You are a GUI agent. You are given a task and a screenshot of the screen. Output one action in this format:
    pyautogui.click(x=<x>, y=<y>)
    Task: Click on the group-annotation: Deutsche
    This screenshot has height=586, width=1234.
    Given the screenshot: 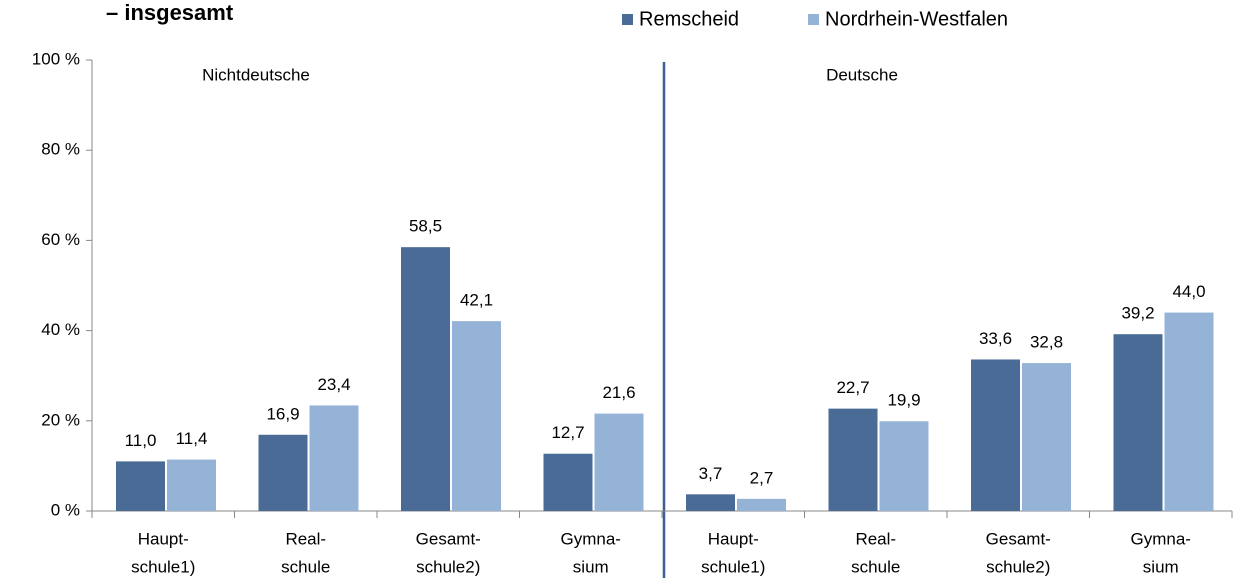 What is the action you would take?
    pyautogui.click(x=862, y=74)
    